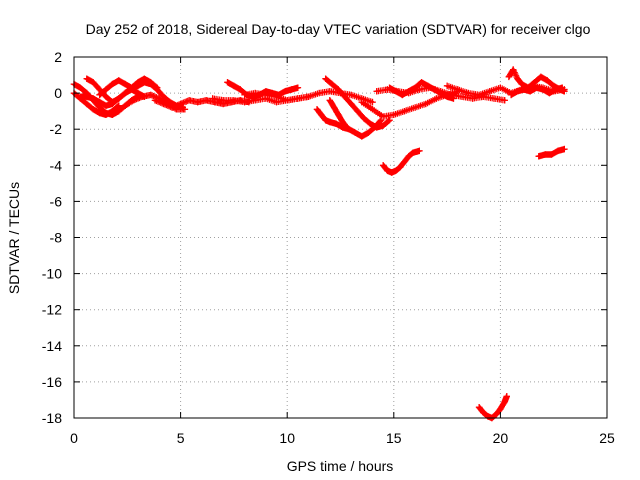  What do you see at coordinates (340, 466) in the screenshot?
I see `x-axis-label: GPS time / hours` at bounding box center [340, 466].